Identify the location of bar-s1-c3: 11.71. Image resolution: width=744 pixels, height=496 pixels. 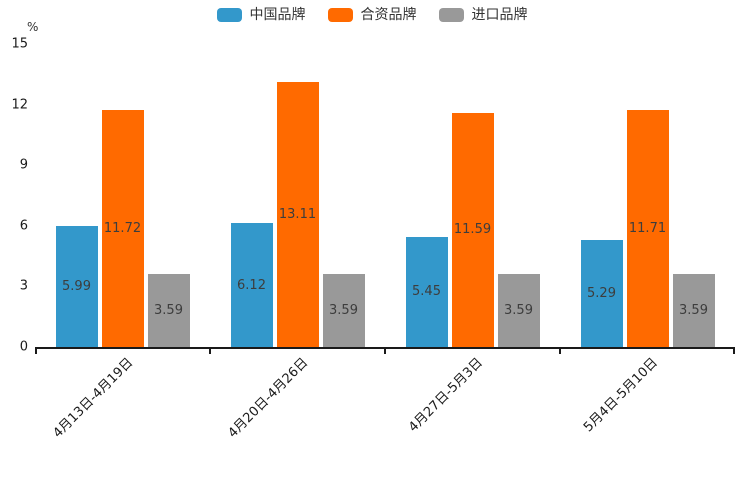
(647, 228).